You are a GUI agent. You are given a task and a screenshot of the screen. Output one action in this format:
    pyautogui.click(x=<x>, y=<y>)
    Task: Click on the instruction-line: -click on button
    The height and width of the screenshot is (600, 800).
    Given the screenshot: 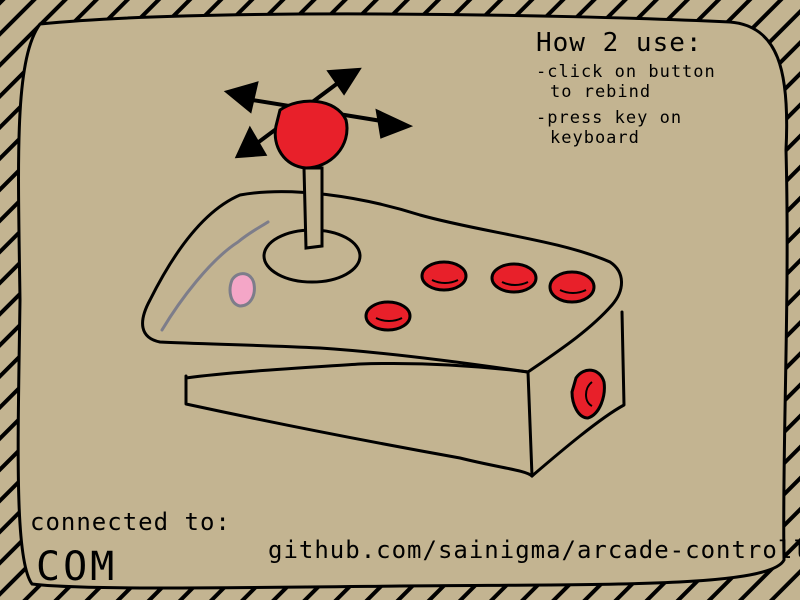 What is the action you would take?
    pyautogui.click(x=626, y=72)
    